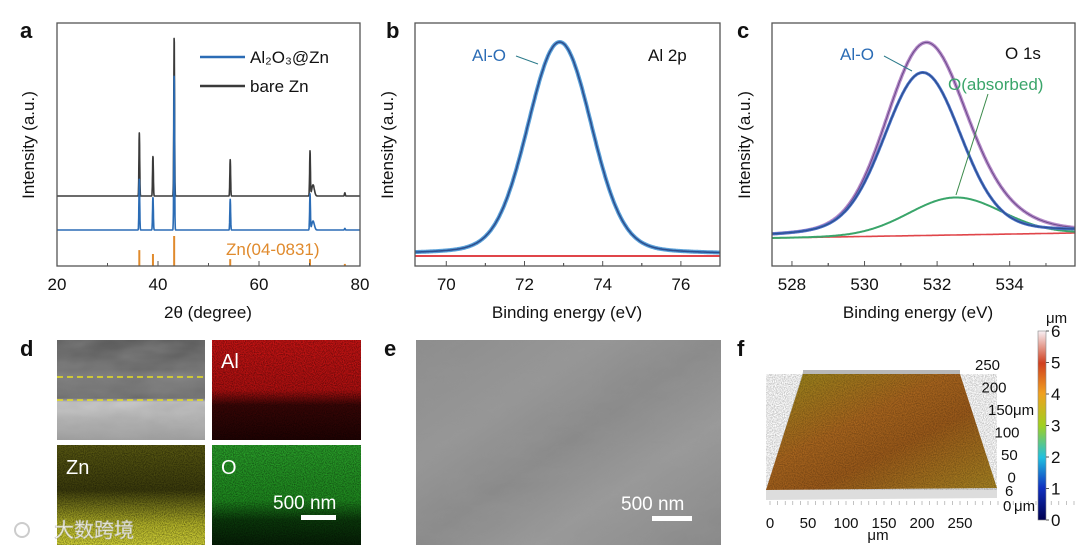  What do you see at coordinates (921, 523) in the screenshot?
I see `x-tick-label: 200` at bounding box center [921, 523].